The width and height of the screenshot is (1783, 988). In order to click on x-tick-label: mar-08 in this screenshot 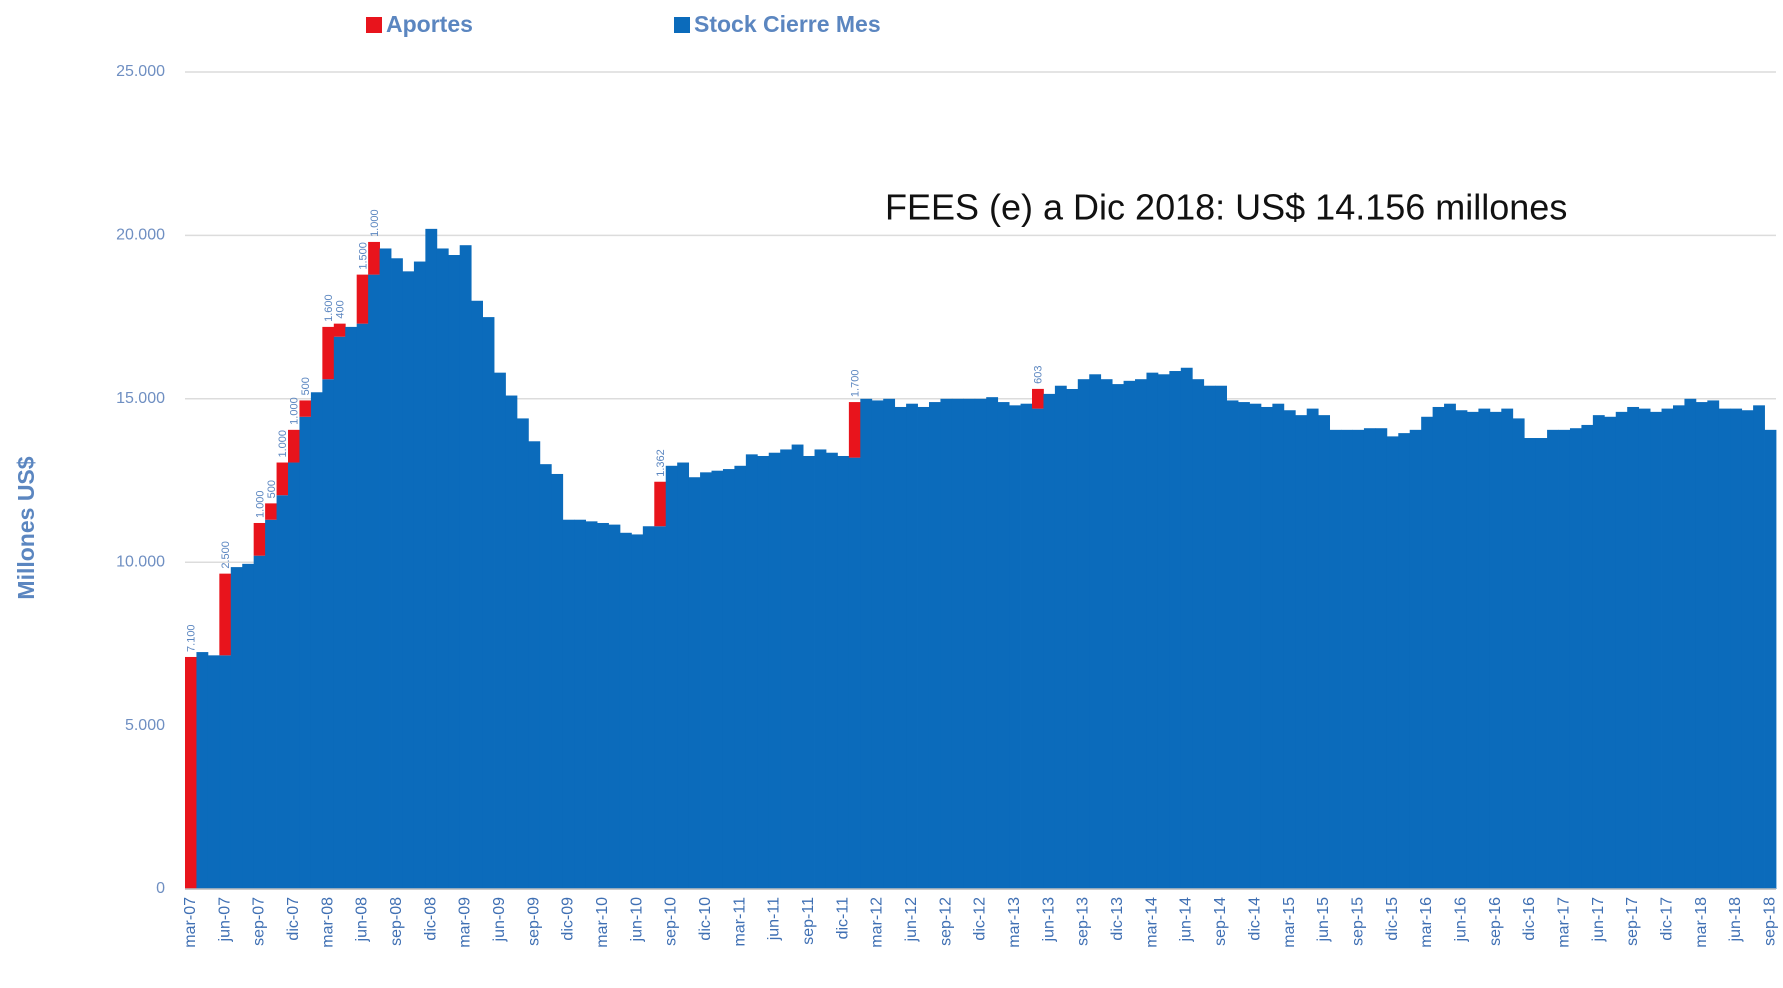, I will do `click(327, 922)`.